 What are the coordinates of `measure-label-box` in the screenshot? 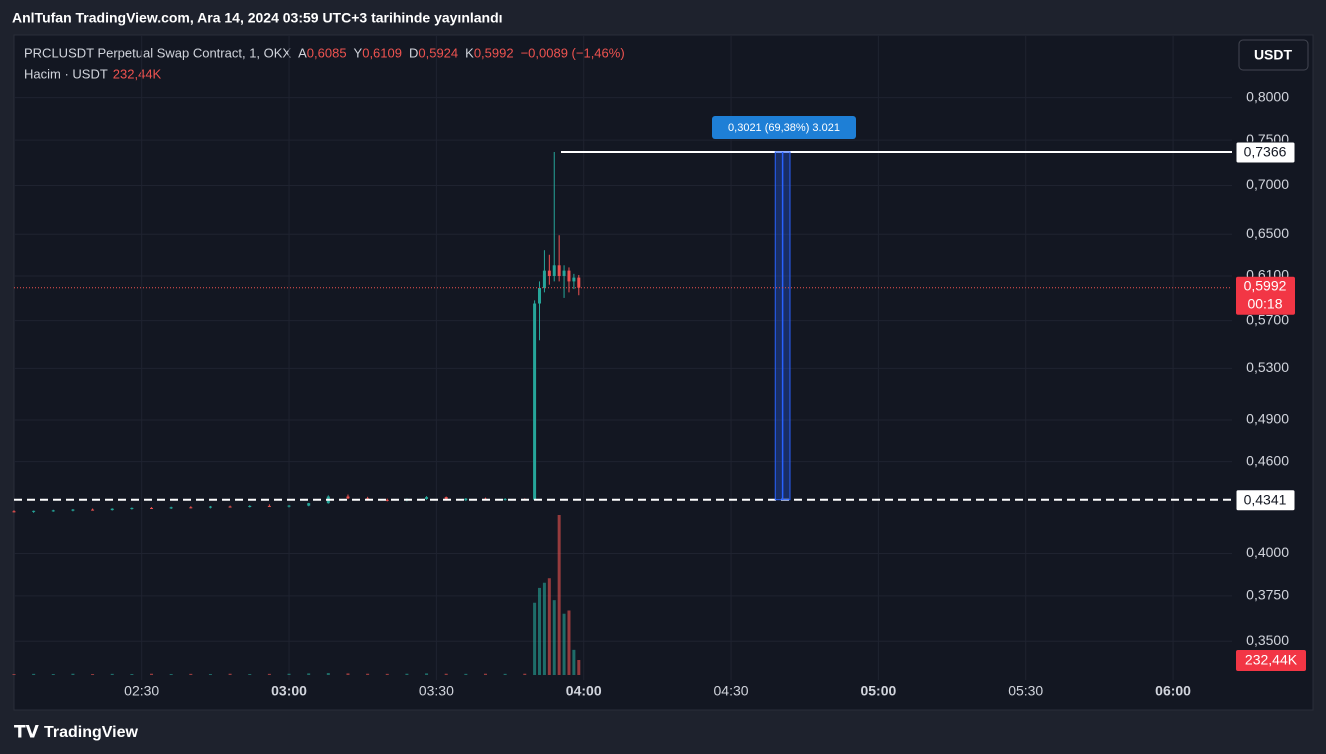 It's located at (784, 127).